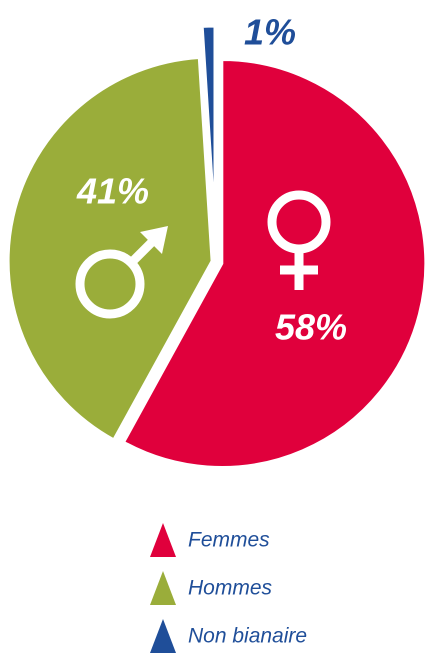 The height and width of the screenshot is (655, 427). I want to click on legend-label: Hommes, so click(230, 588).